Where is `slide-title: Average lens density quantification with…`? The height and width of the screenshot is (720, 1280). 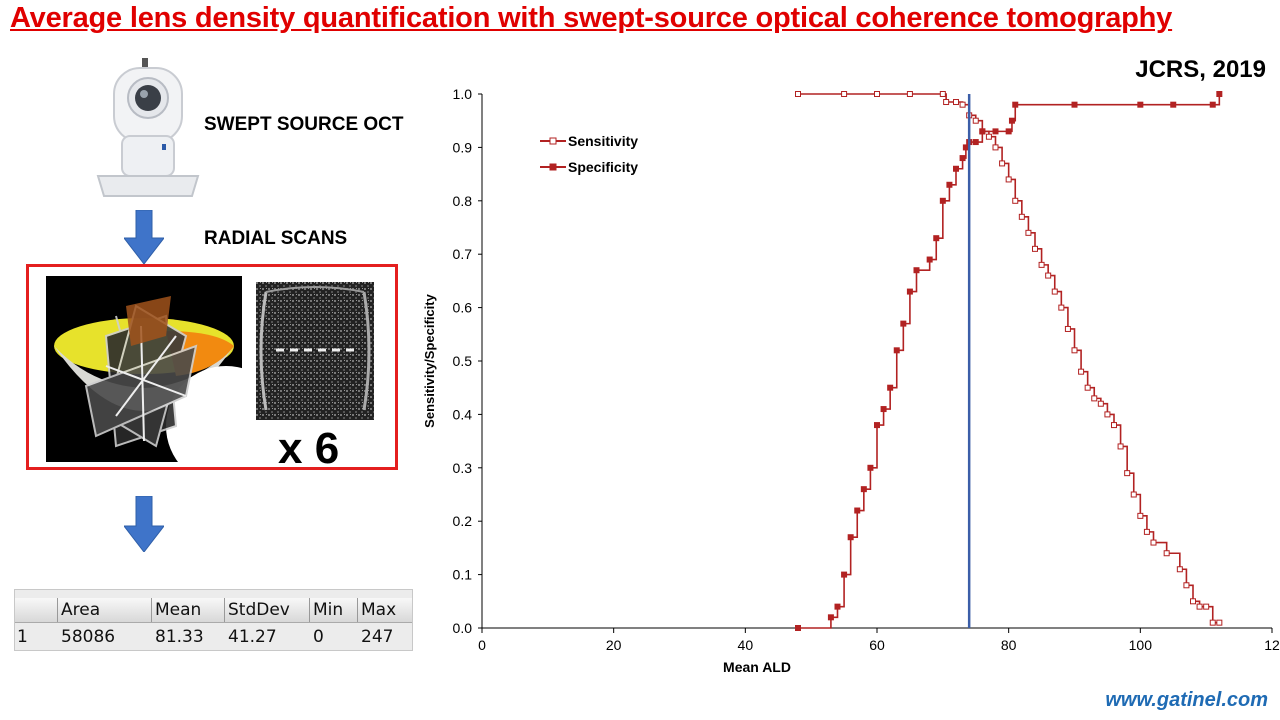
slide-title: Average lens density quantification with… is located at coordinates (591, 18).